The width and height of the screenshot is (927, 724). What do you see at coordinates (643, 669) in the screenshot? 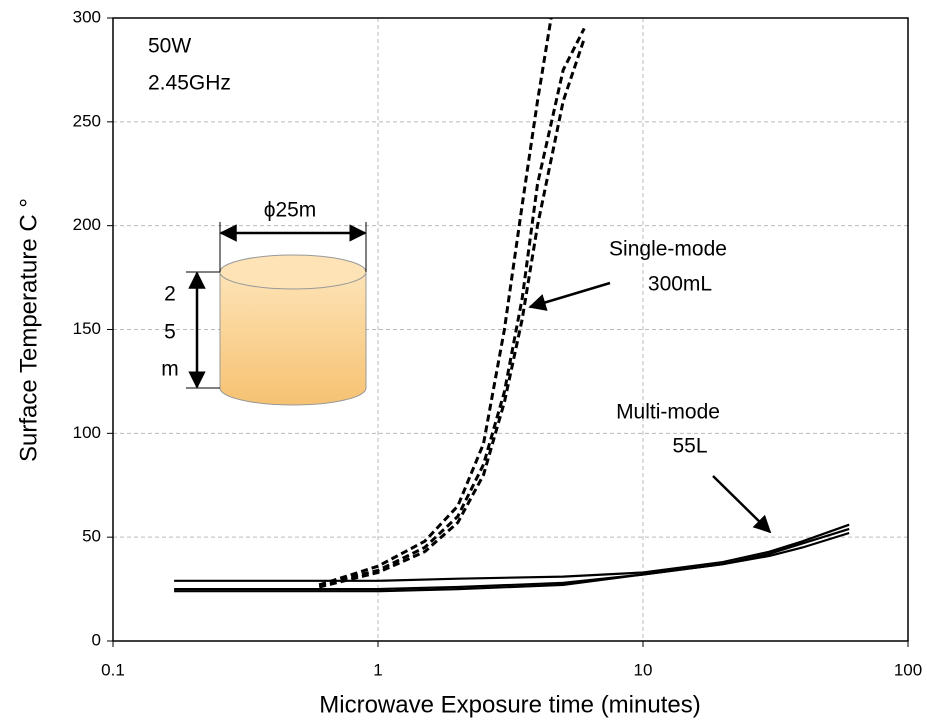
I see `x-tick-label: 10` at bounding box center [643, 669].